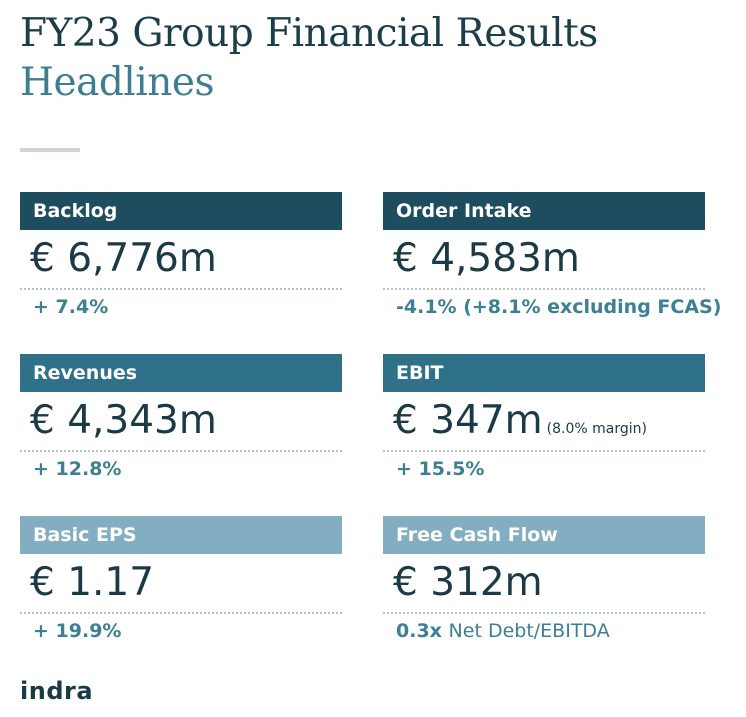 The image size is (746, 717). Describe the element at coordinates (181, 535) in the screenshot. I see `metric-label: Basic EPS` at that location.